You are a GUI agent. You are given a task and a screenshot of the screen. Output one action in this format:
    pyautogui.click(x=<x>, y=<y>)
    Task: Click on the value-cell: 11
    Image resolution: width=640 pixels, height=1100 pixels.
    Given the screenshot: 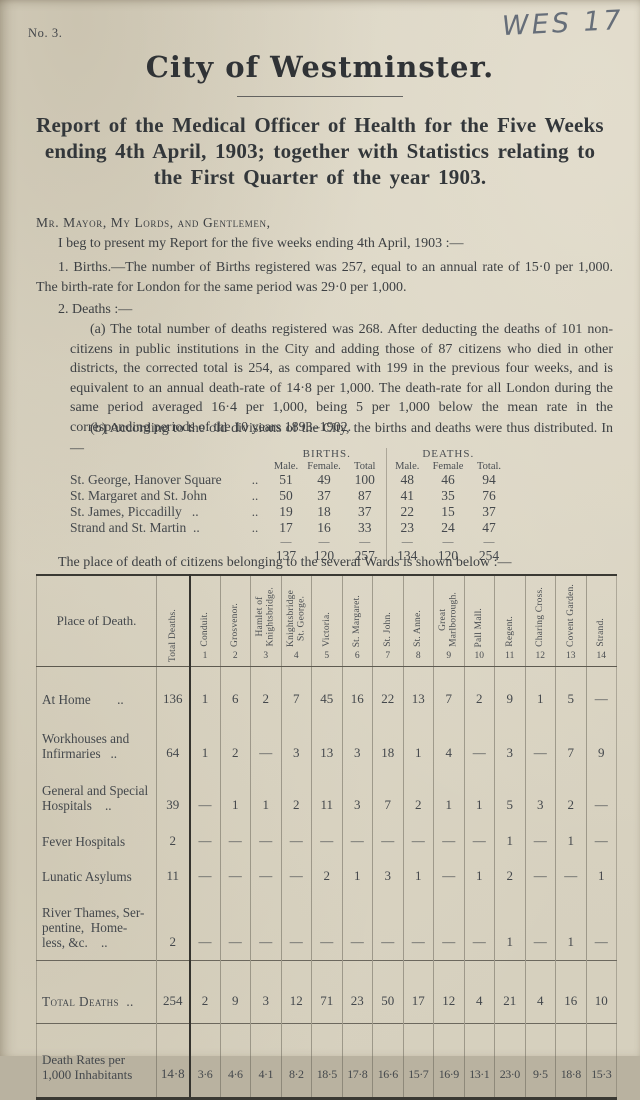 What is the action you would take?
    pyautogui.click(x=326, y=797)
    